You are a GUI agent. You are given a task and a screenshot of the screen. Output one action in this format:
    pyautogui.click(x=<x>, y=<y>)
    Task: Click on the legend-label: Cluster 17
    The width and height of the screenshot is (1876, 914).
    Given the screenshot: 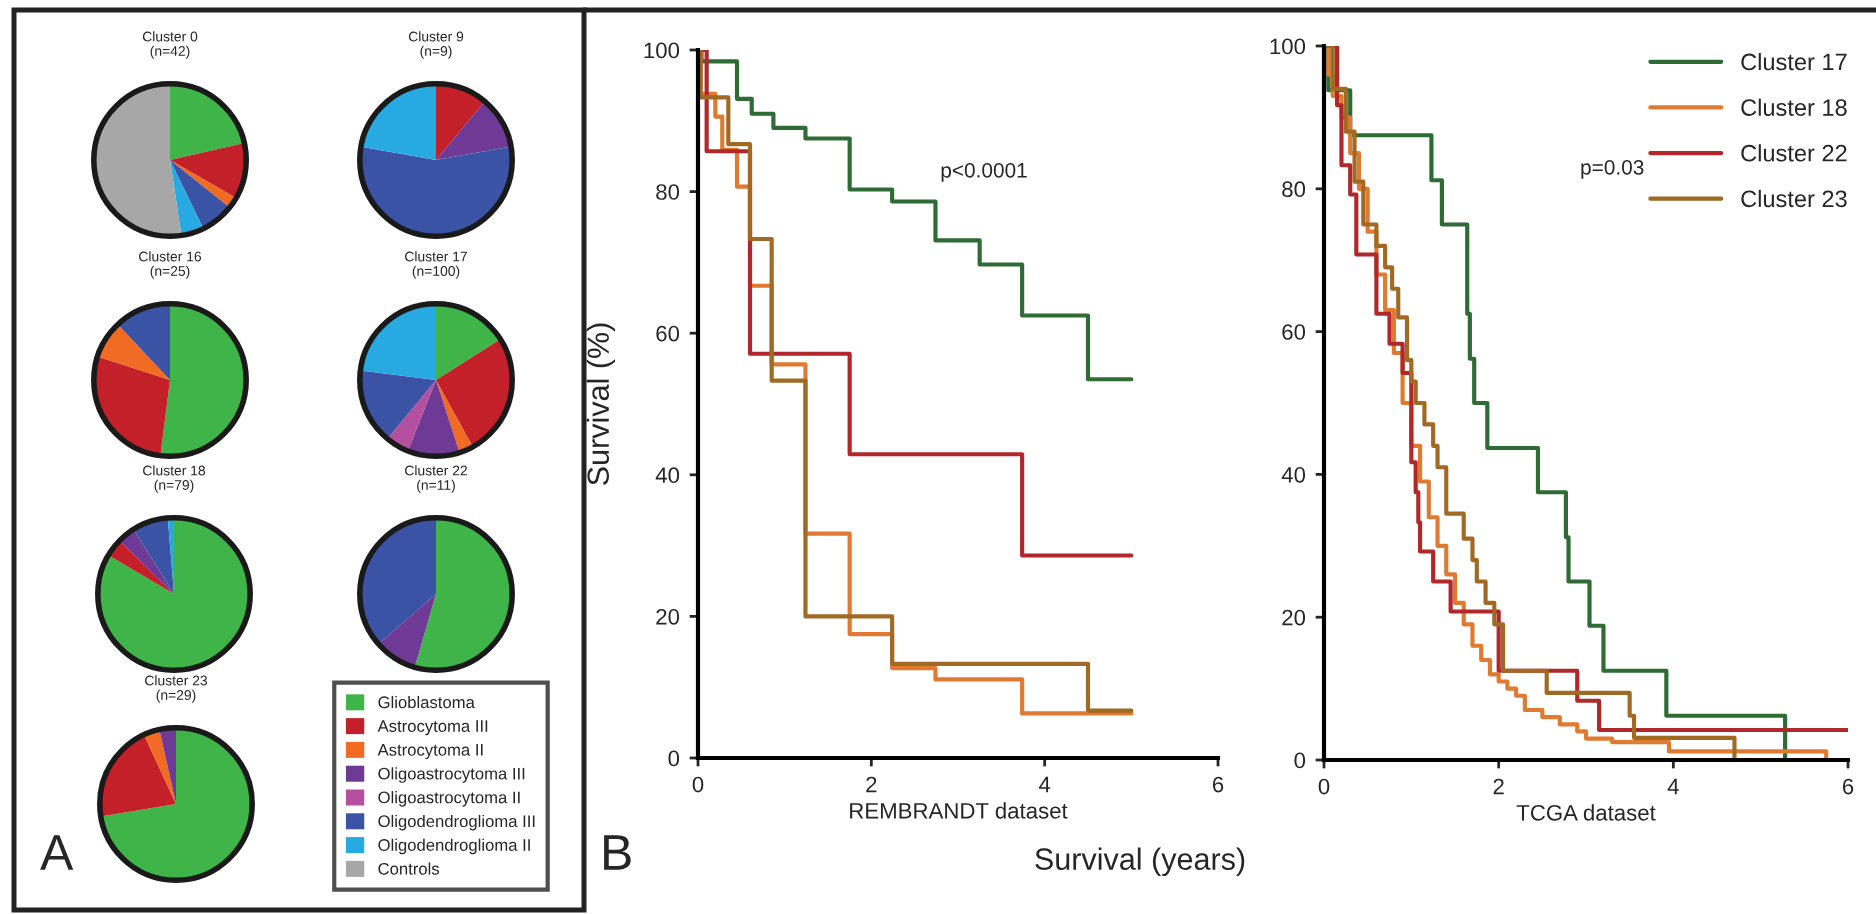 What is the action you would take?
    pyautogui.click(x=1794, y=61)
    